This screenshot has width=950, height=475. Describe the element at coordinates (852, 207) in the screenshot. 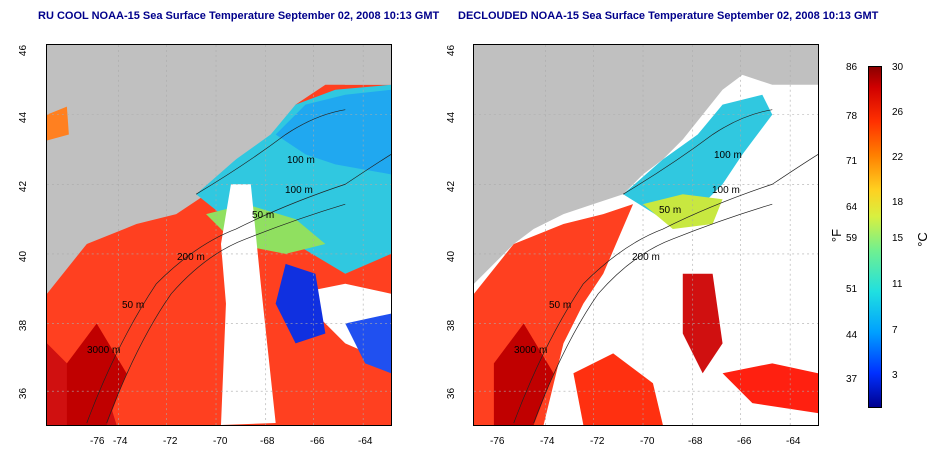

I see `fahrenheit-label: 64` at that location.